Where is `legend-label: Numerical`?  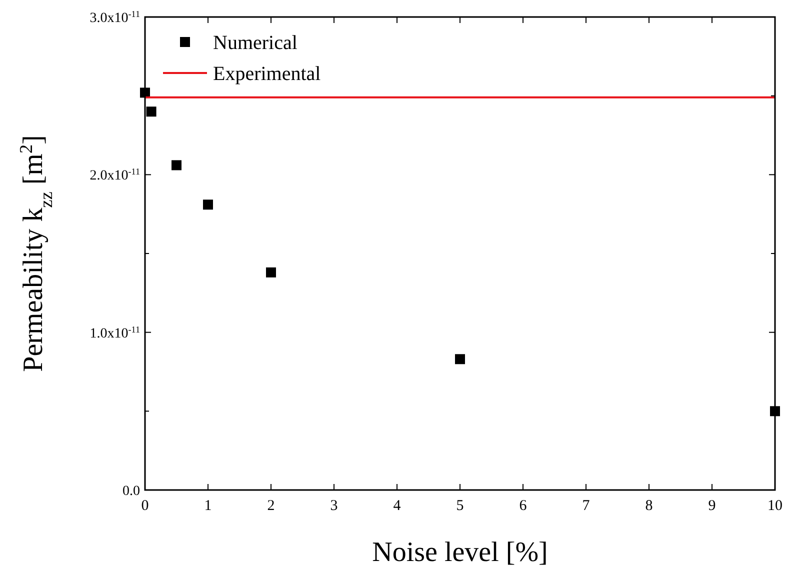
legend-label: Numerical is located at coordinates (255, 43).